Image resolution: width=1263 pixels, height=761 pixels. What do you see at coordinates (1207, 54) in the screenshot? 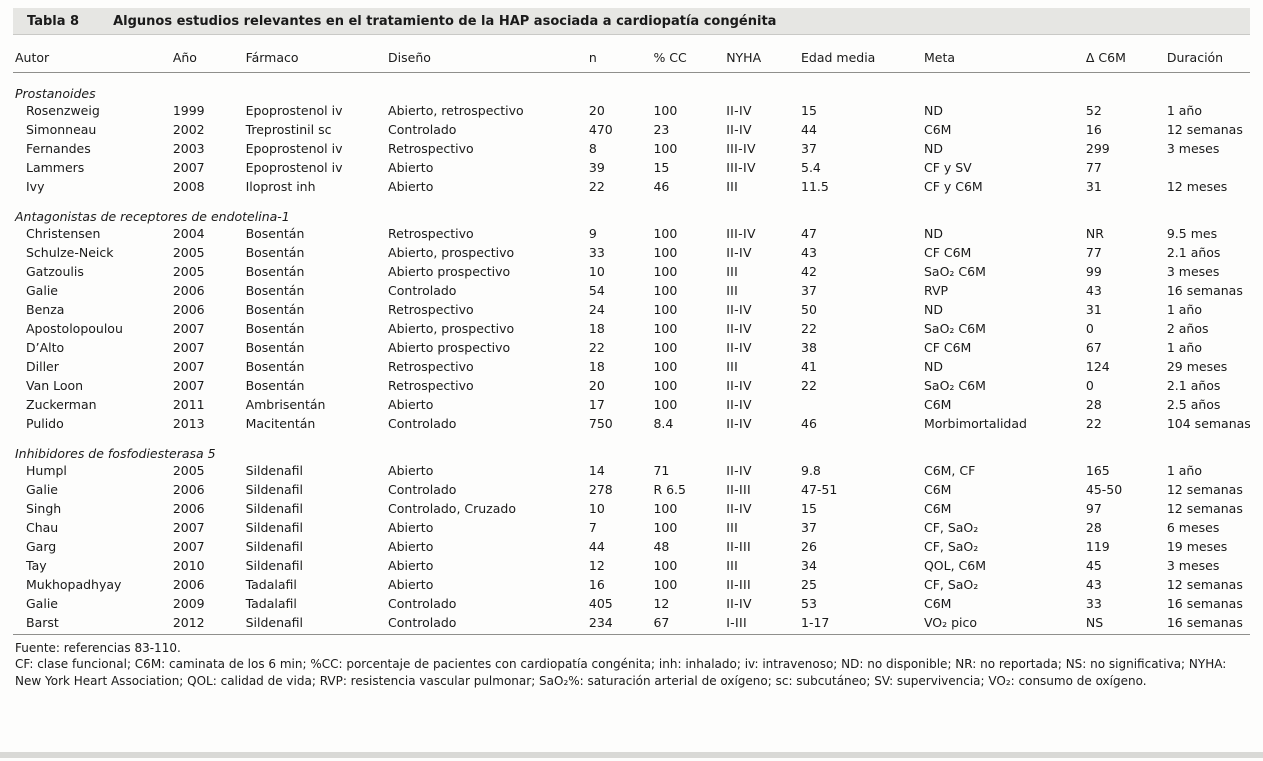
I see `col-header-duracion: Duración` at bounding box center [1207, 54].